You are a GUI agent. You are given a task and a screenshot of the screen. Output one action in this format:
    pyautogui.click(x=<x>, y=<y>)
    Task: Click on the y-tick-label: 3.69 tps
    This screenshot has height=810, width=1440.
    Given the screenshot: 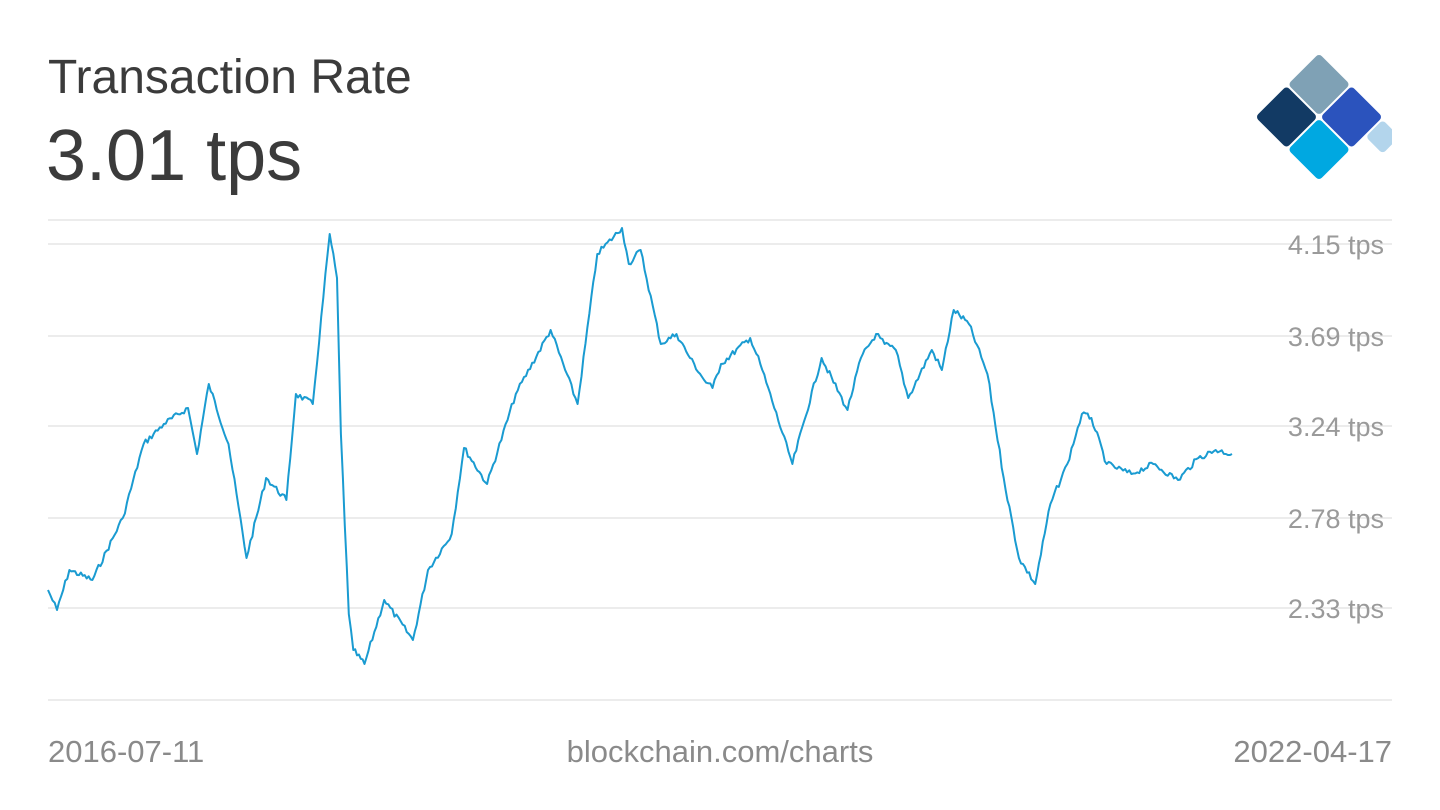 What is the action you would take?
    pyautogui.click(x=1336, y=337)
    